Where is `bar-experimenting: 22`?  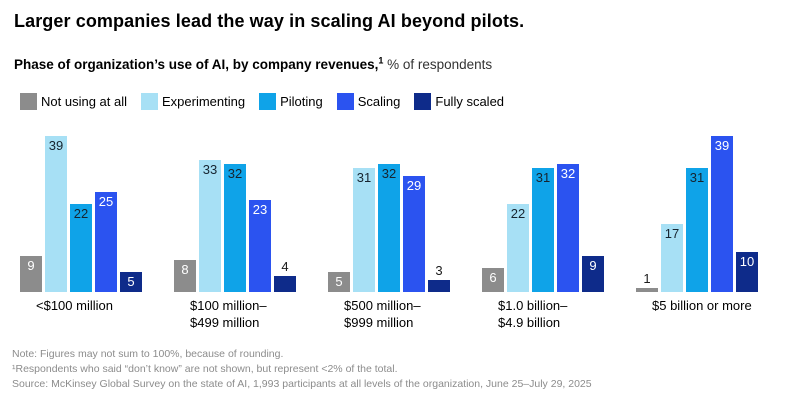 bar-experimenting: 22 is located at coordinates (518, 248).